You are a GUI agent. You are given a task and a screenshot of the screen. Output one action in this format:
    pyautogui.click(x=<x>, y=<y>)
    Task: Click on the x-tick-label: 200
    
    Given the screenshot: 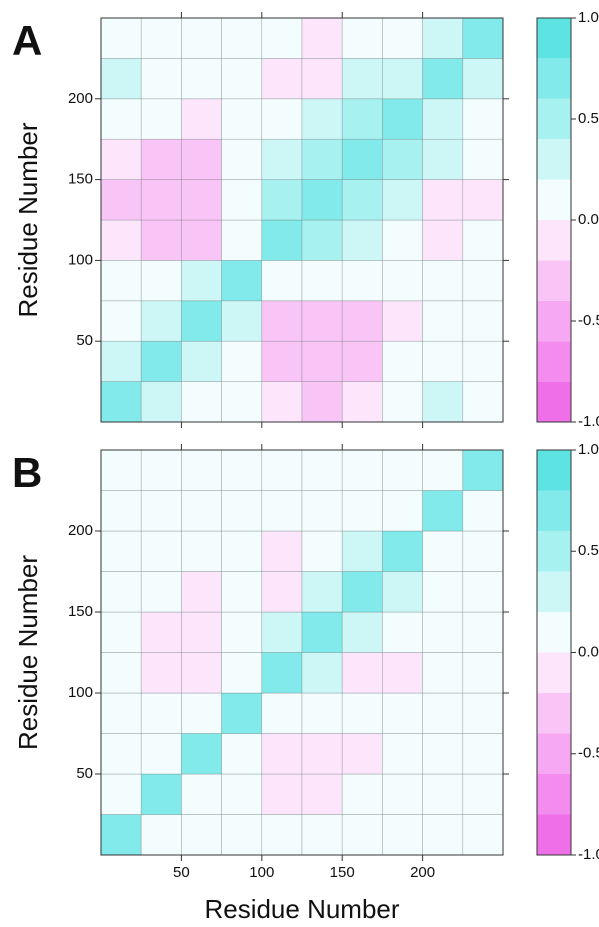 What is the action you would take?
    pyautogui.click(x=422, y=872)
    